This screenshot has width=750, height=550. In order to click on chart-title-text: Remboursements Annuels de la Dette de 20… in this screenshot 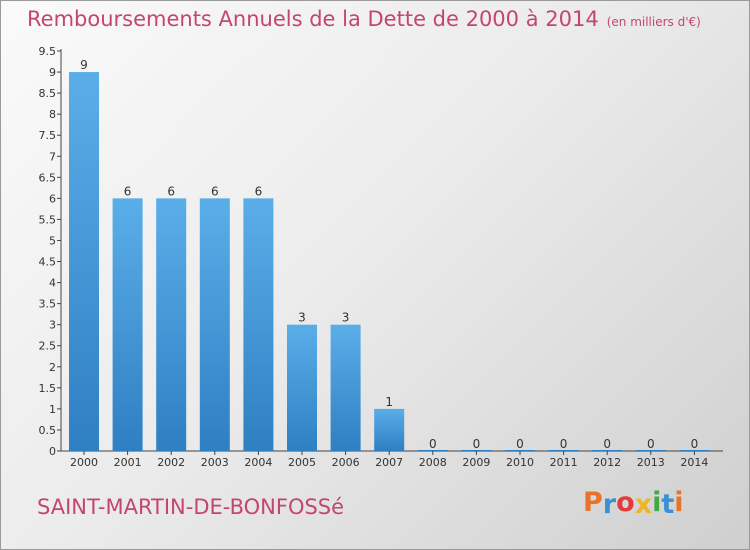, I will do `click(313, 19)`.